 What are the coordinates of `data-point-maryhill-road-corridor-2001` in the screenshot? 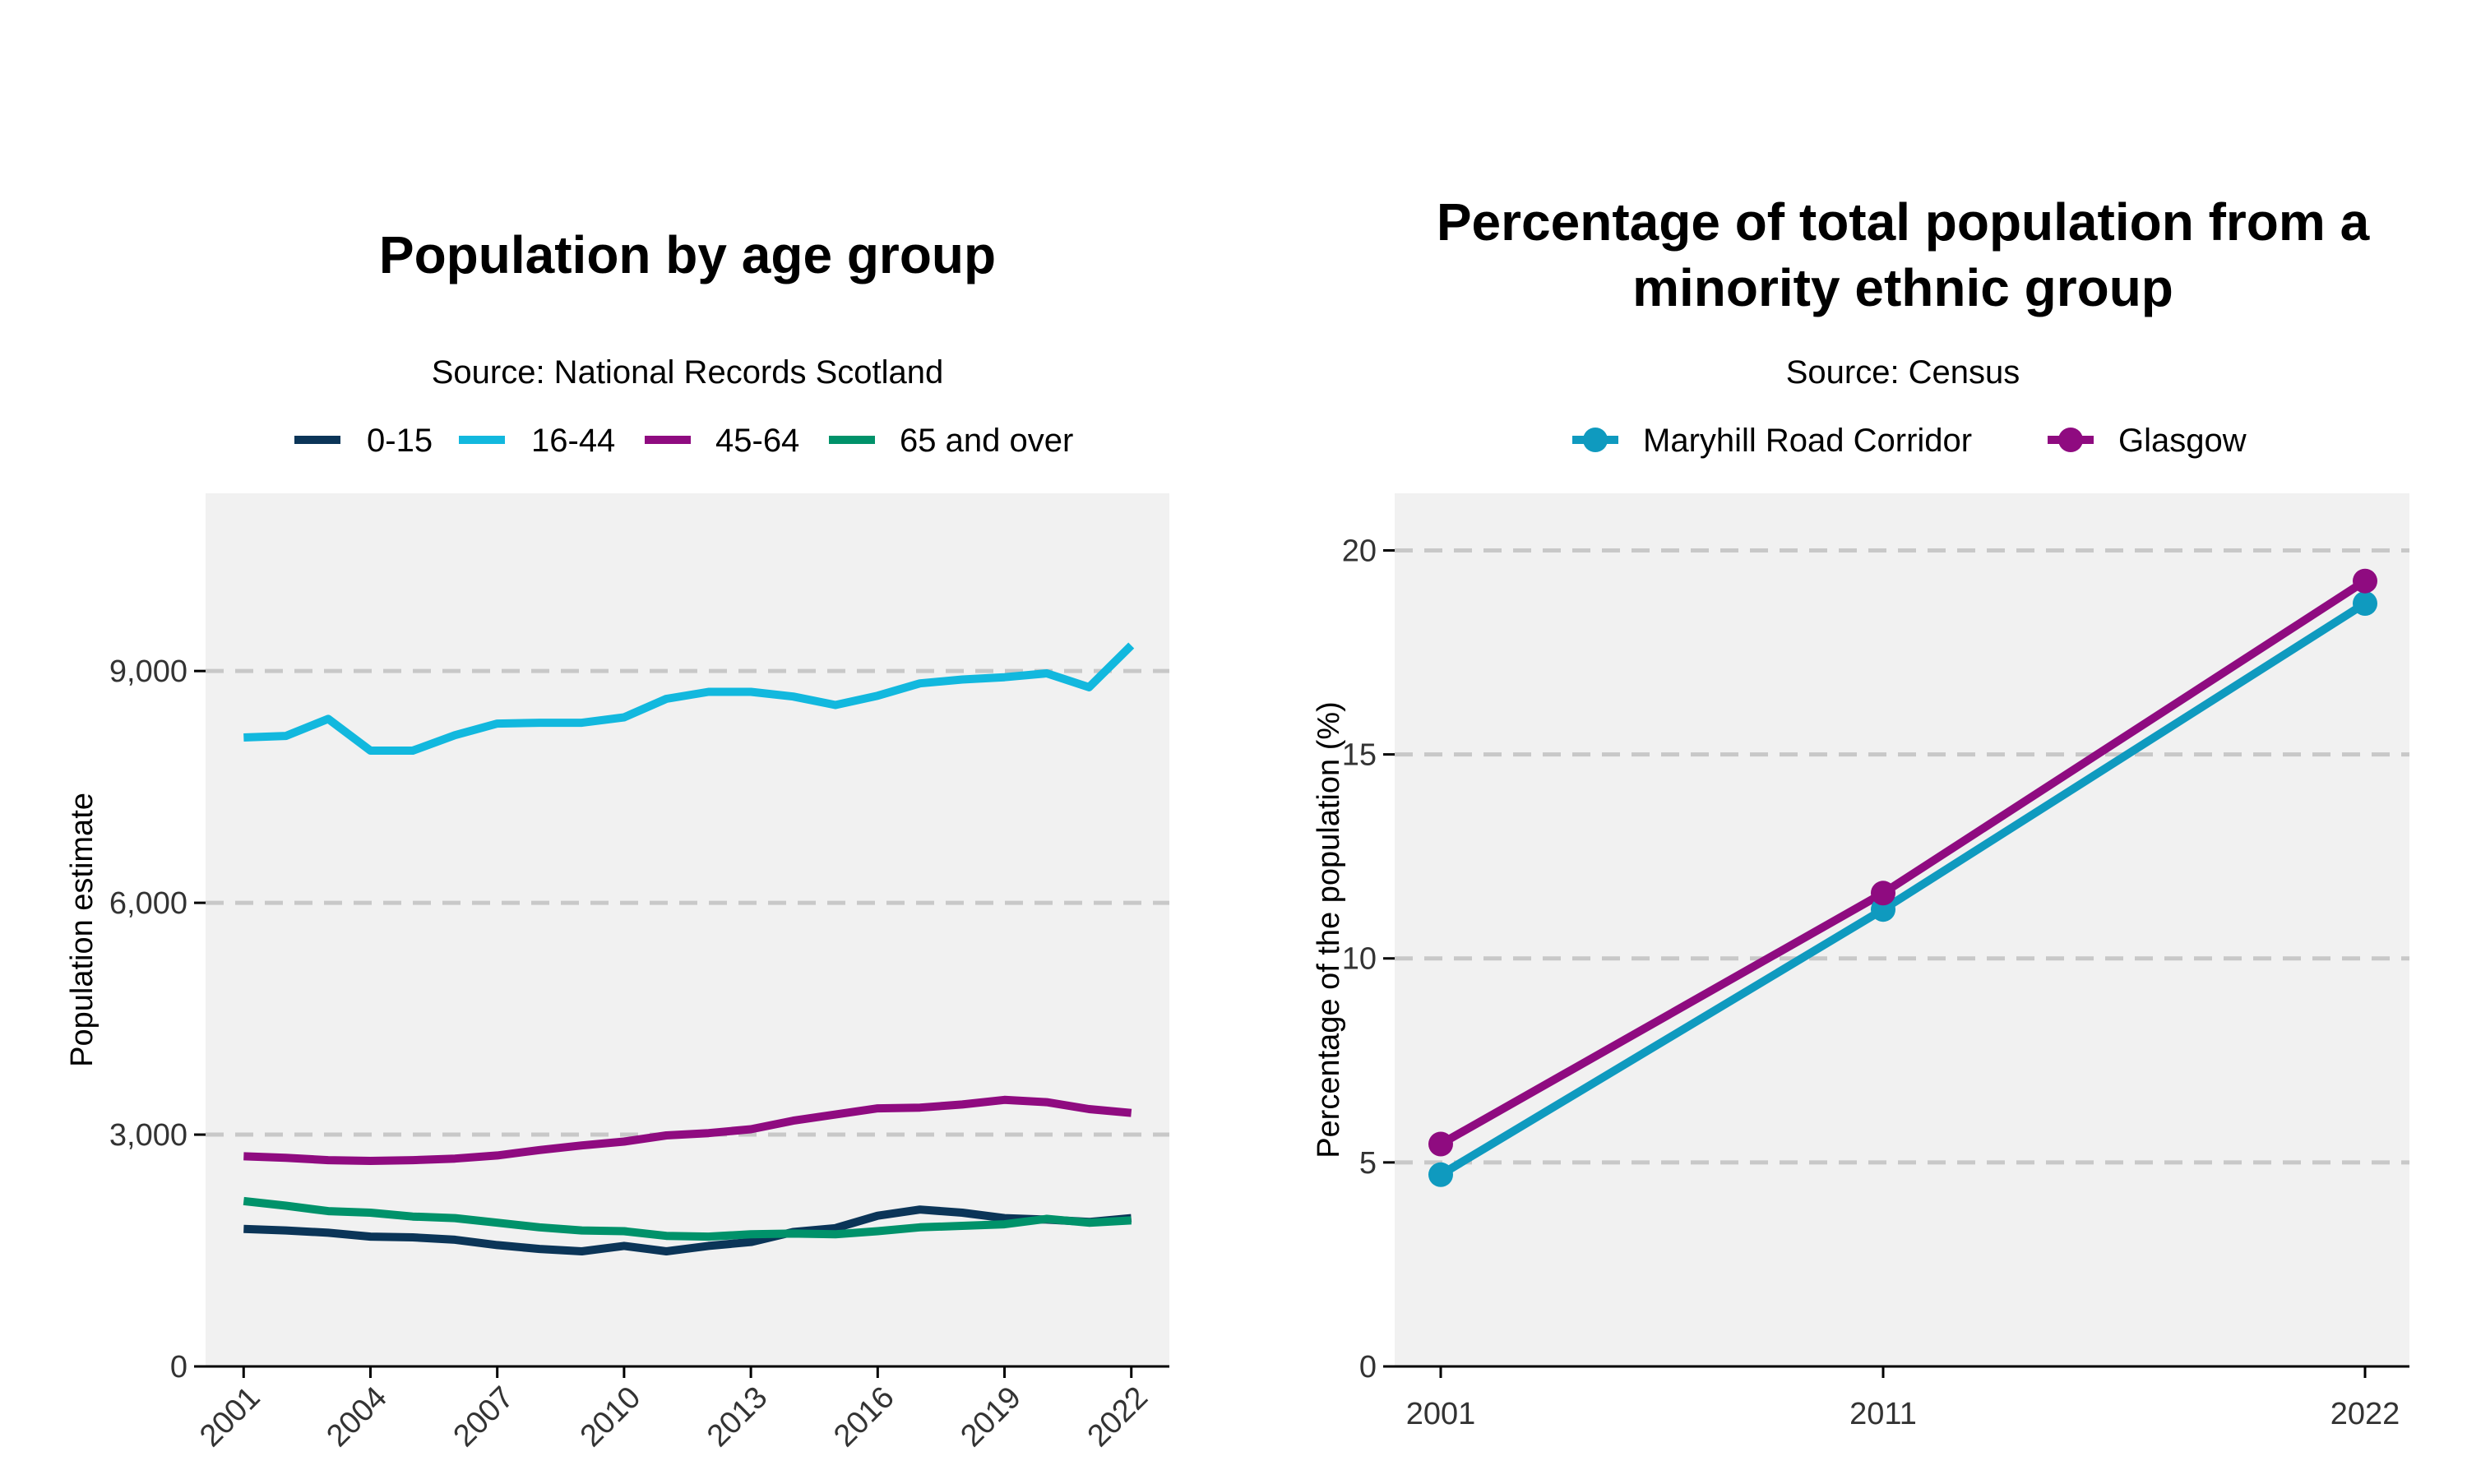 It's located at (1440, 1174).